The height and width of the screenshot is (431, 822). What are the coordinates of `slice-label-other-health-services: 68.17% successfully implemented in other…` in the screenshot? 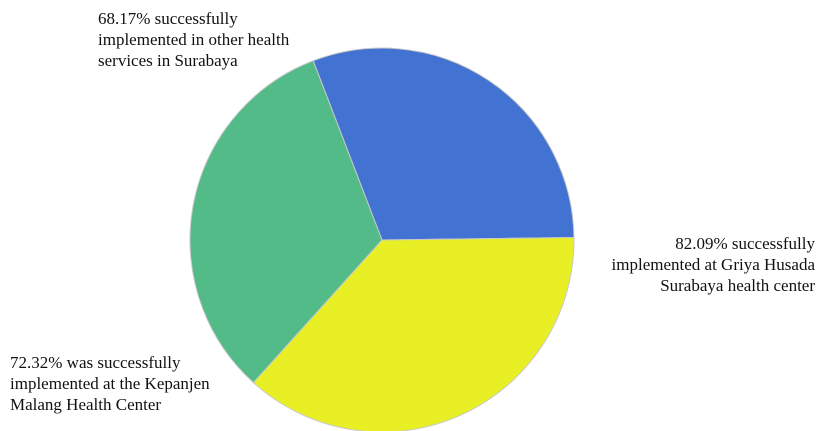 It's located at (193, 39).